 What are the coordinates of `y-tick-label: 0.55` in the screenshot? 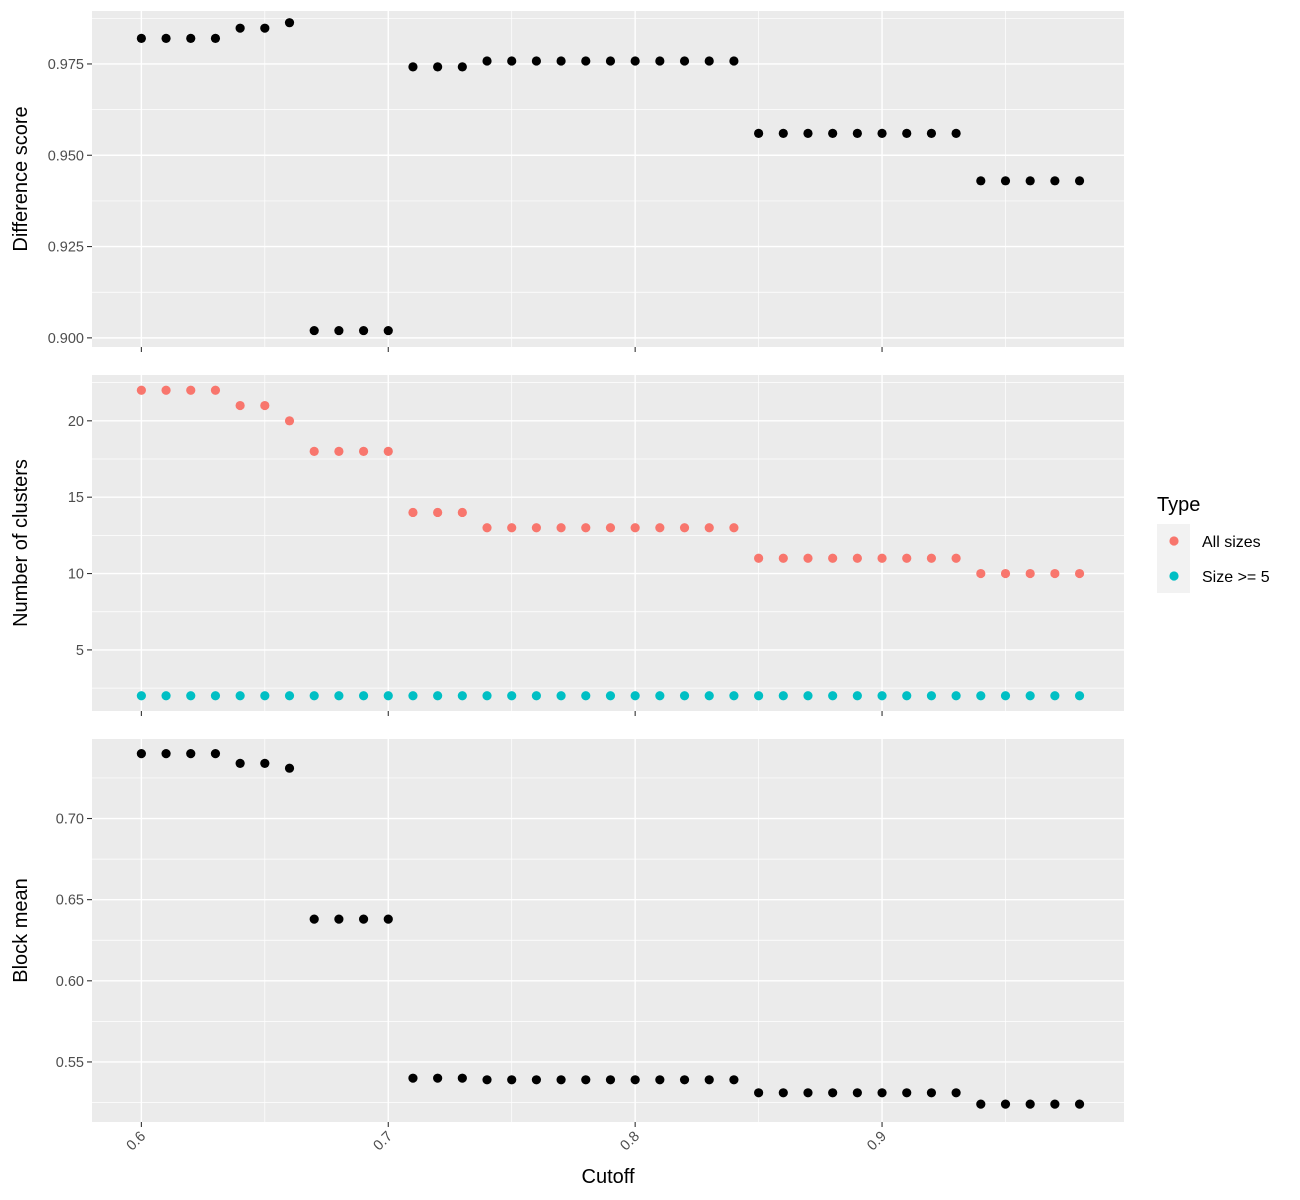 It's located at (70, 1063).